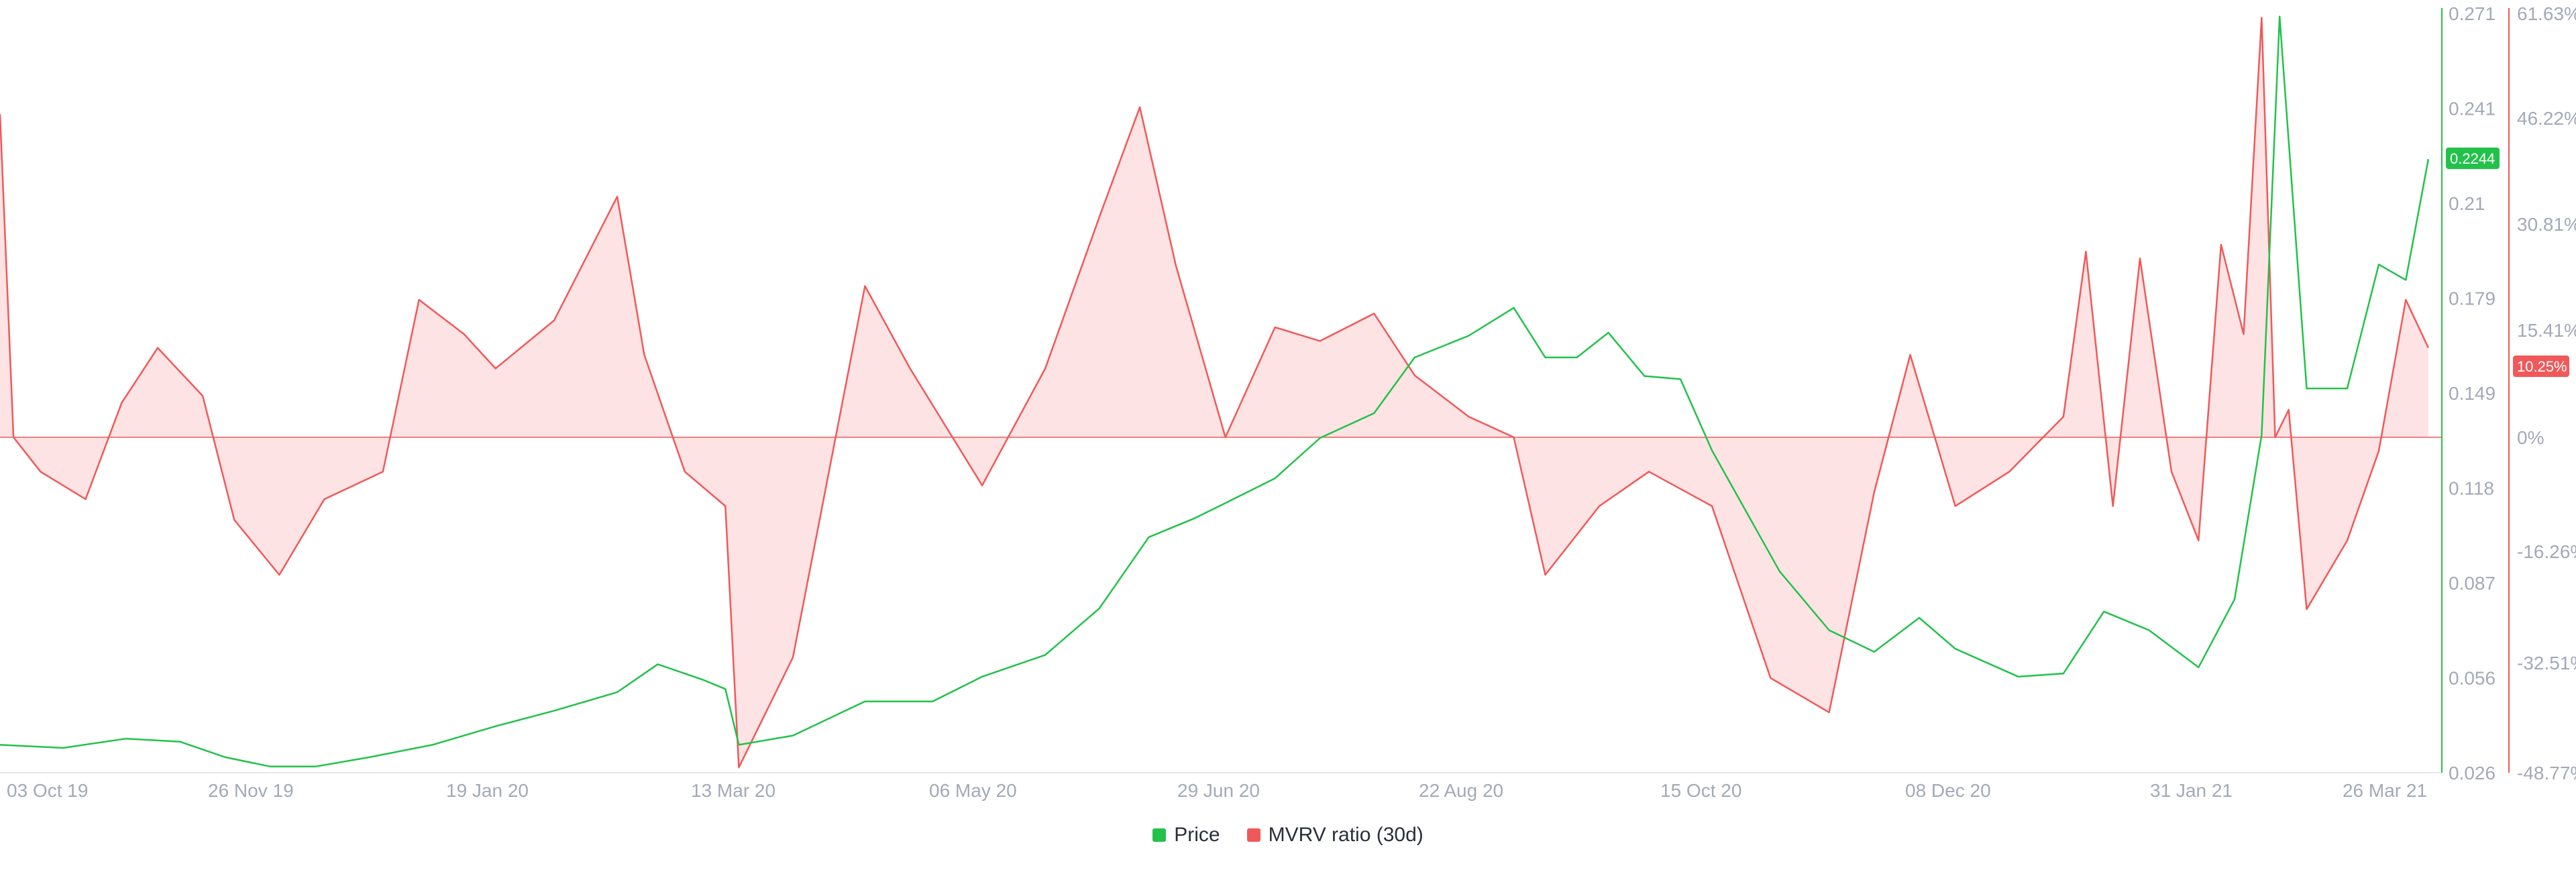 Image resolution: width=2576 pixels, height=872 pixels. What do you see at coordinates (1461, 790) in the screenshot?
I see `x-tick-label: 22 Aug 20` at bounding box center [1461, 790].